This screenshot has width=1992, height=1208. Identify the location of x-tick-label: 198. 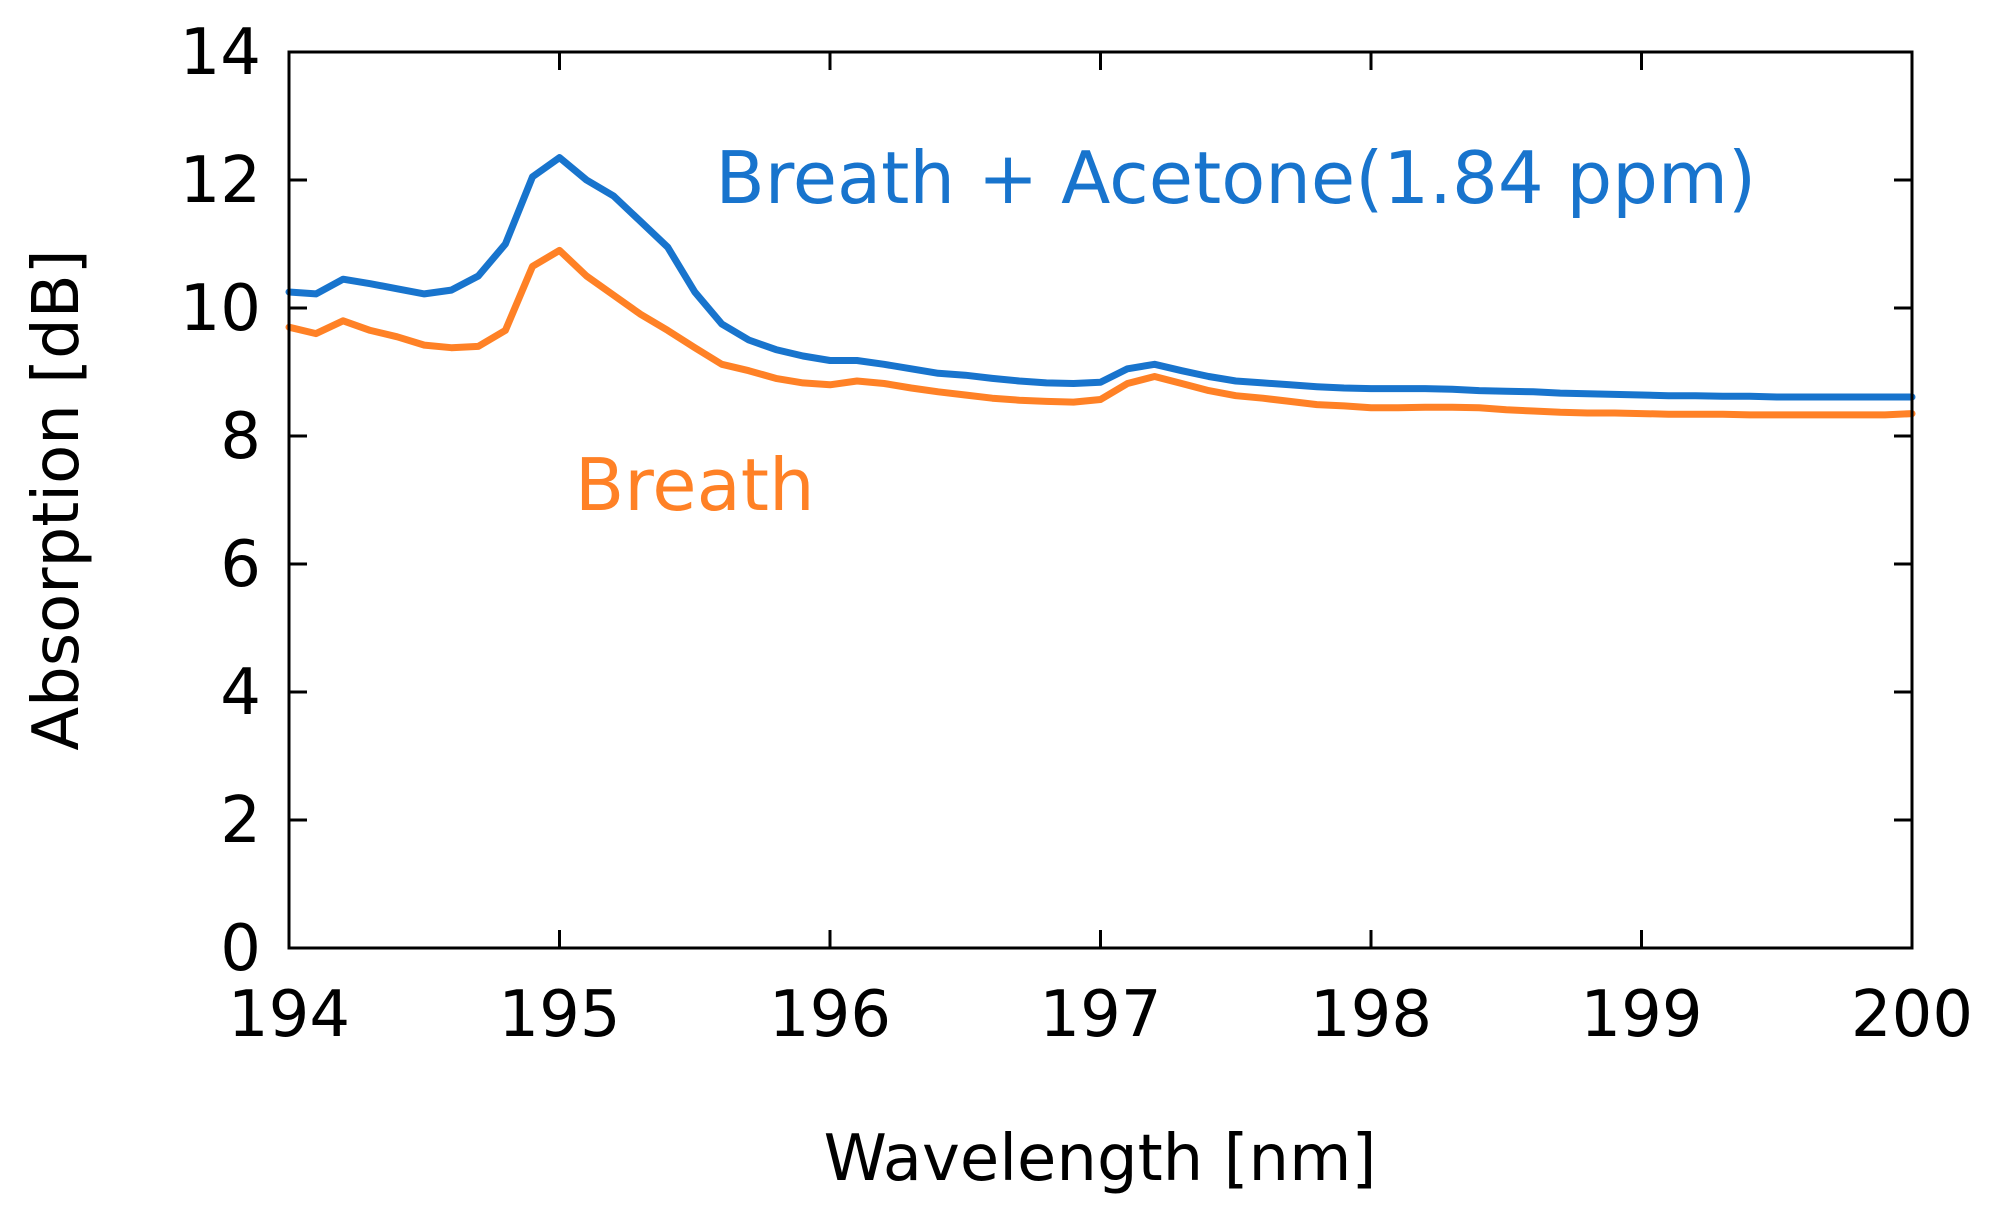
(1371, 1015).